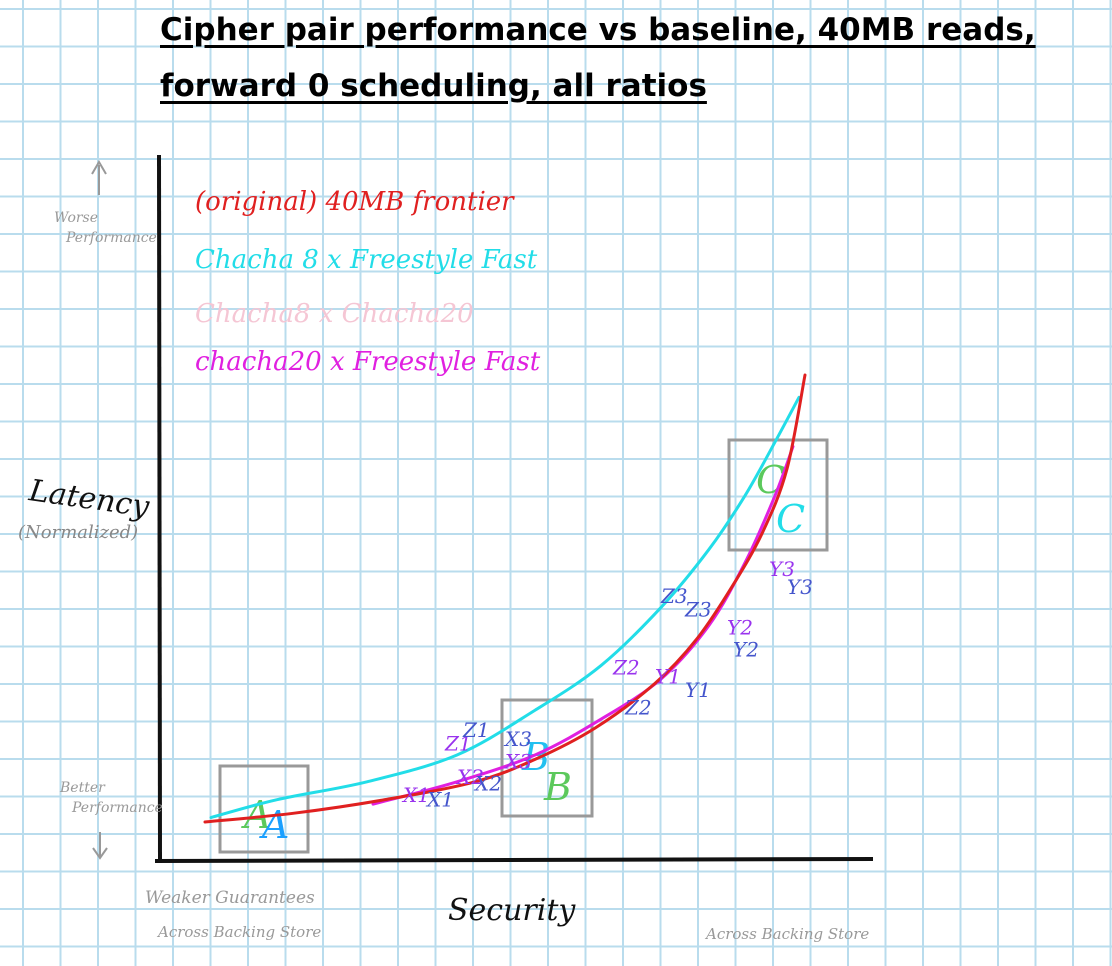  I want to click on legend-entry-1: Chacha 8 x Freestyle Fast, so click(366, 260).